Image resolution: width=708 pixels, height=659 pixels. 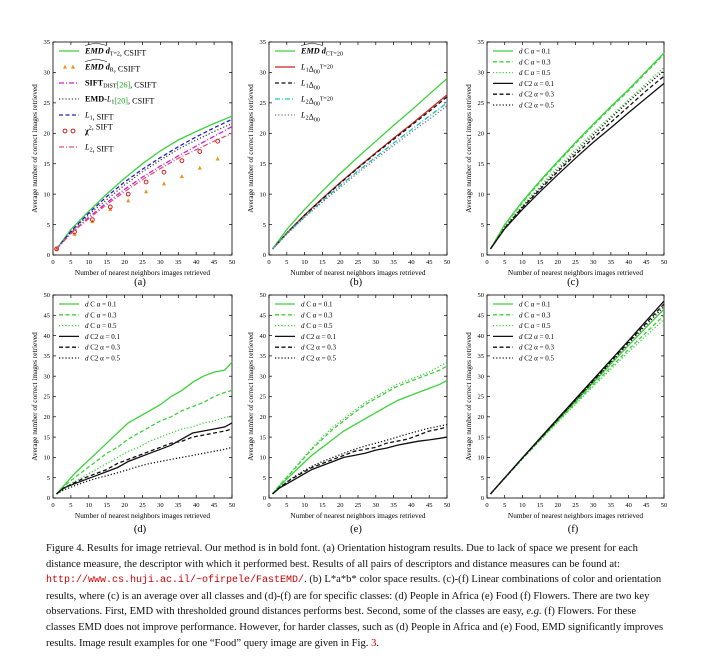 What do you see at coordinates (356, 529) in the screenshot?
I see `panel-caption: (e)` at bounding box center [356, 529].